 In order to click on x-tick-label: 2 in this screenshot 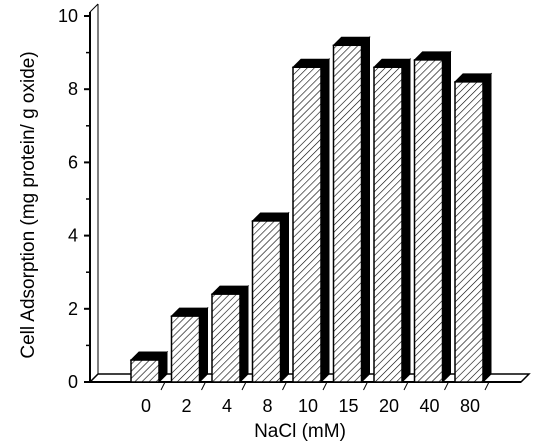, I will do `click(186, 406)`.